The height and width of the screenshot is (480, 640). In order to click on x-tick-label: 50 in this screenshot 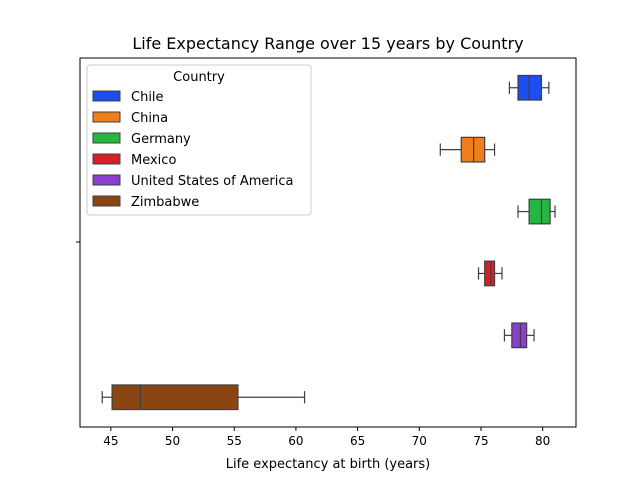, I will do `click(172, 441)`.